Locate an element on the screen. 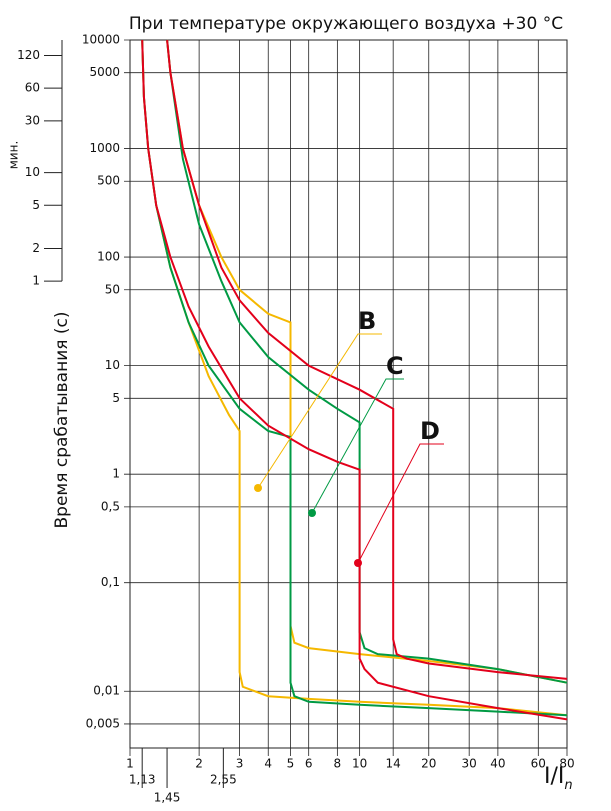 The image size is (611, 811). x-axis-label: I/In is located at coordinates (558, 778).